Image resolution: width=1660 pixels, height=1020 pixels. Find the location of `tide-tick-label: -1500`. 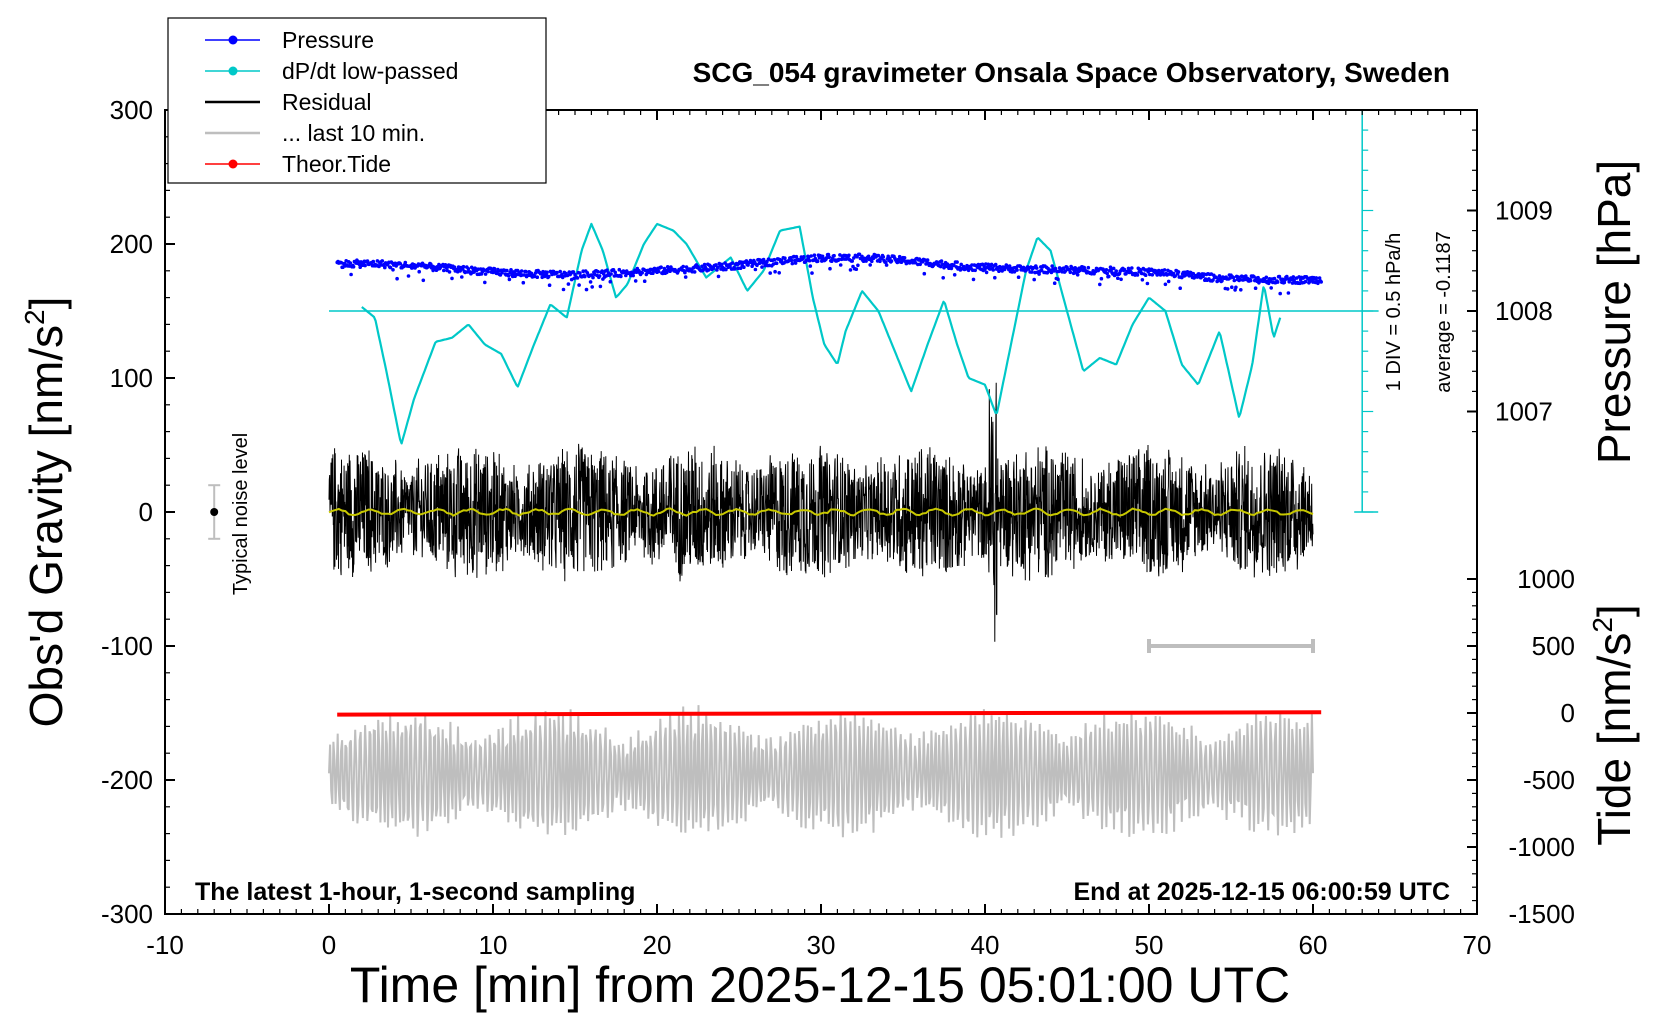

tide-tick-label: -1500 is located at coordinates (1542, 914).